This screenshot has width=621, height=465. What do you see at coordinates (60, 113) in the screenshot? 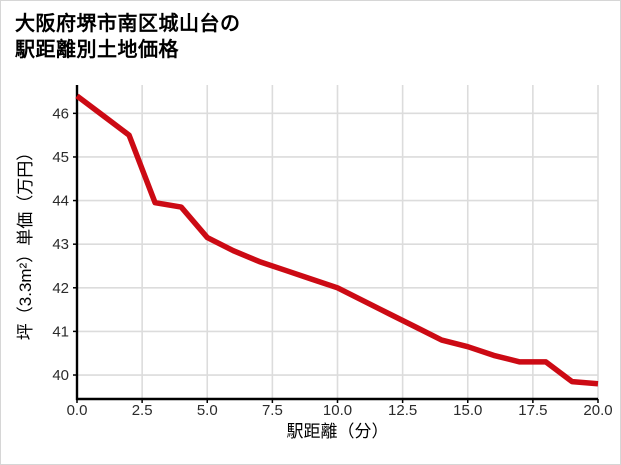
I see `y-tick-label: 46` at bounding box center [60, 113].